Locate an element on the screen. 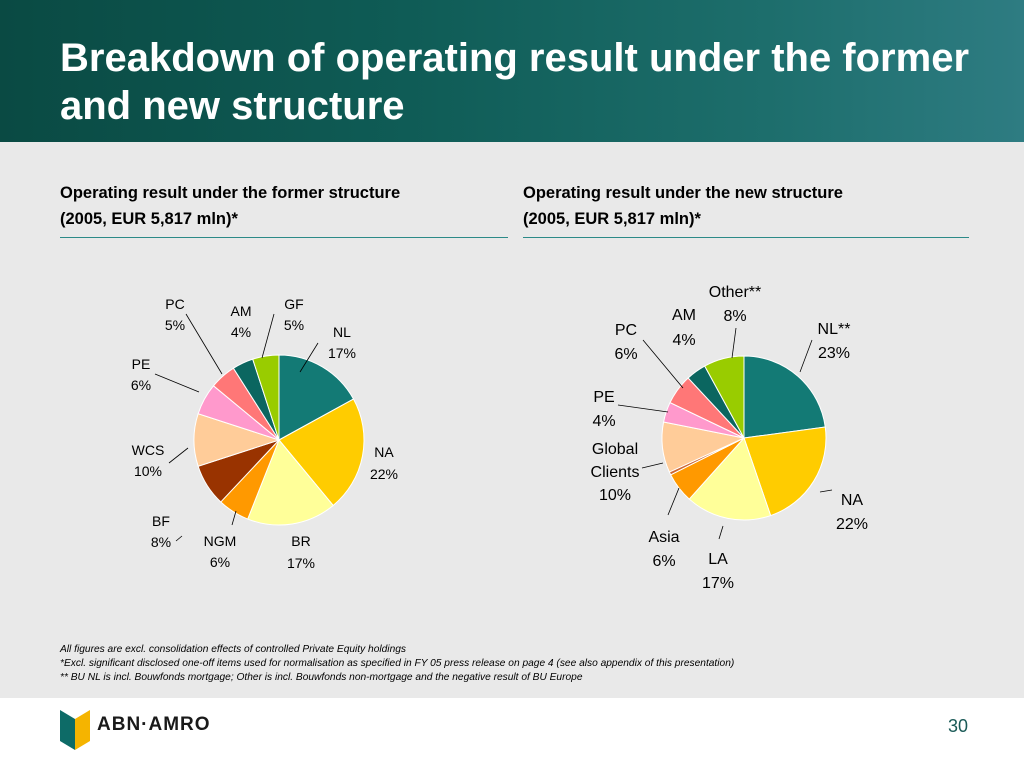  slice-name-other: Other** is located at coordinates (735, 292).